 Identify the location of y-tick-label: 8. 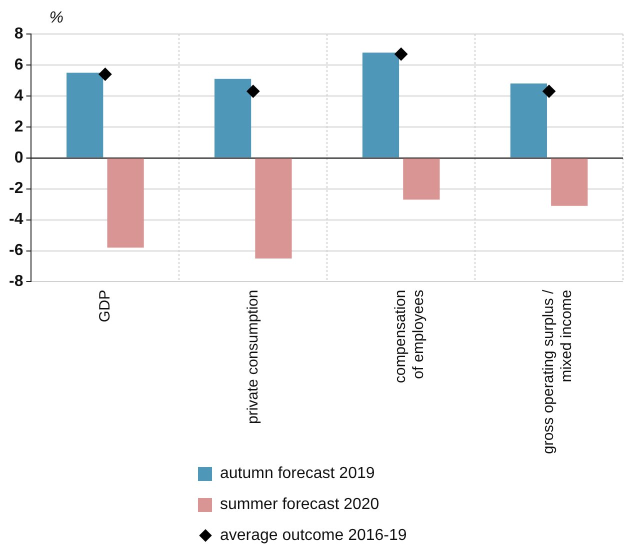
(19, 33).